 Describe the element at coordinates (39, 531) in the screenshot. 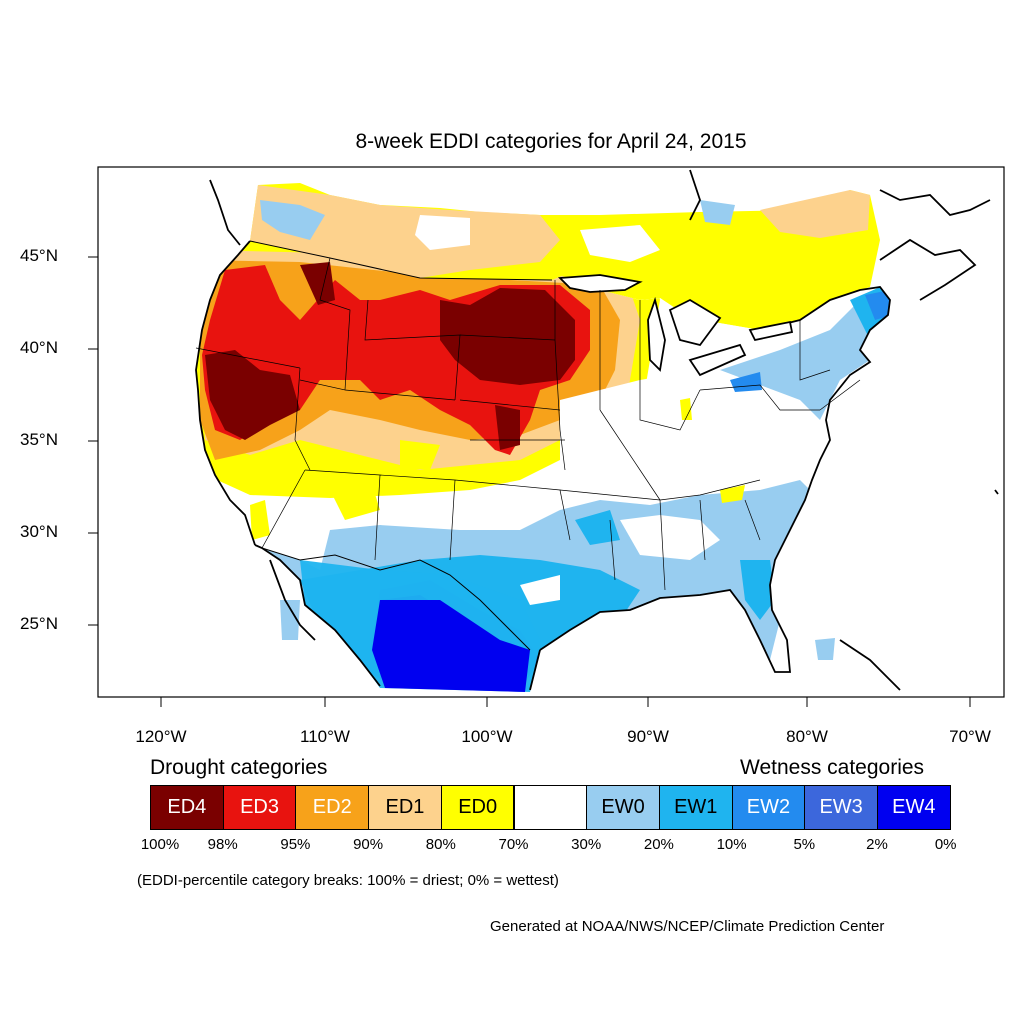

I see `lat-label-30: 30°N` at that location.